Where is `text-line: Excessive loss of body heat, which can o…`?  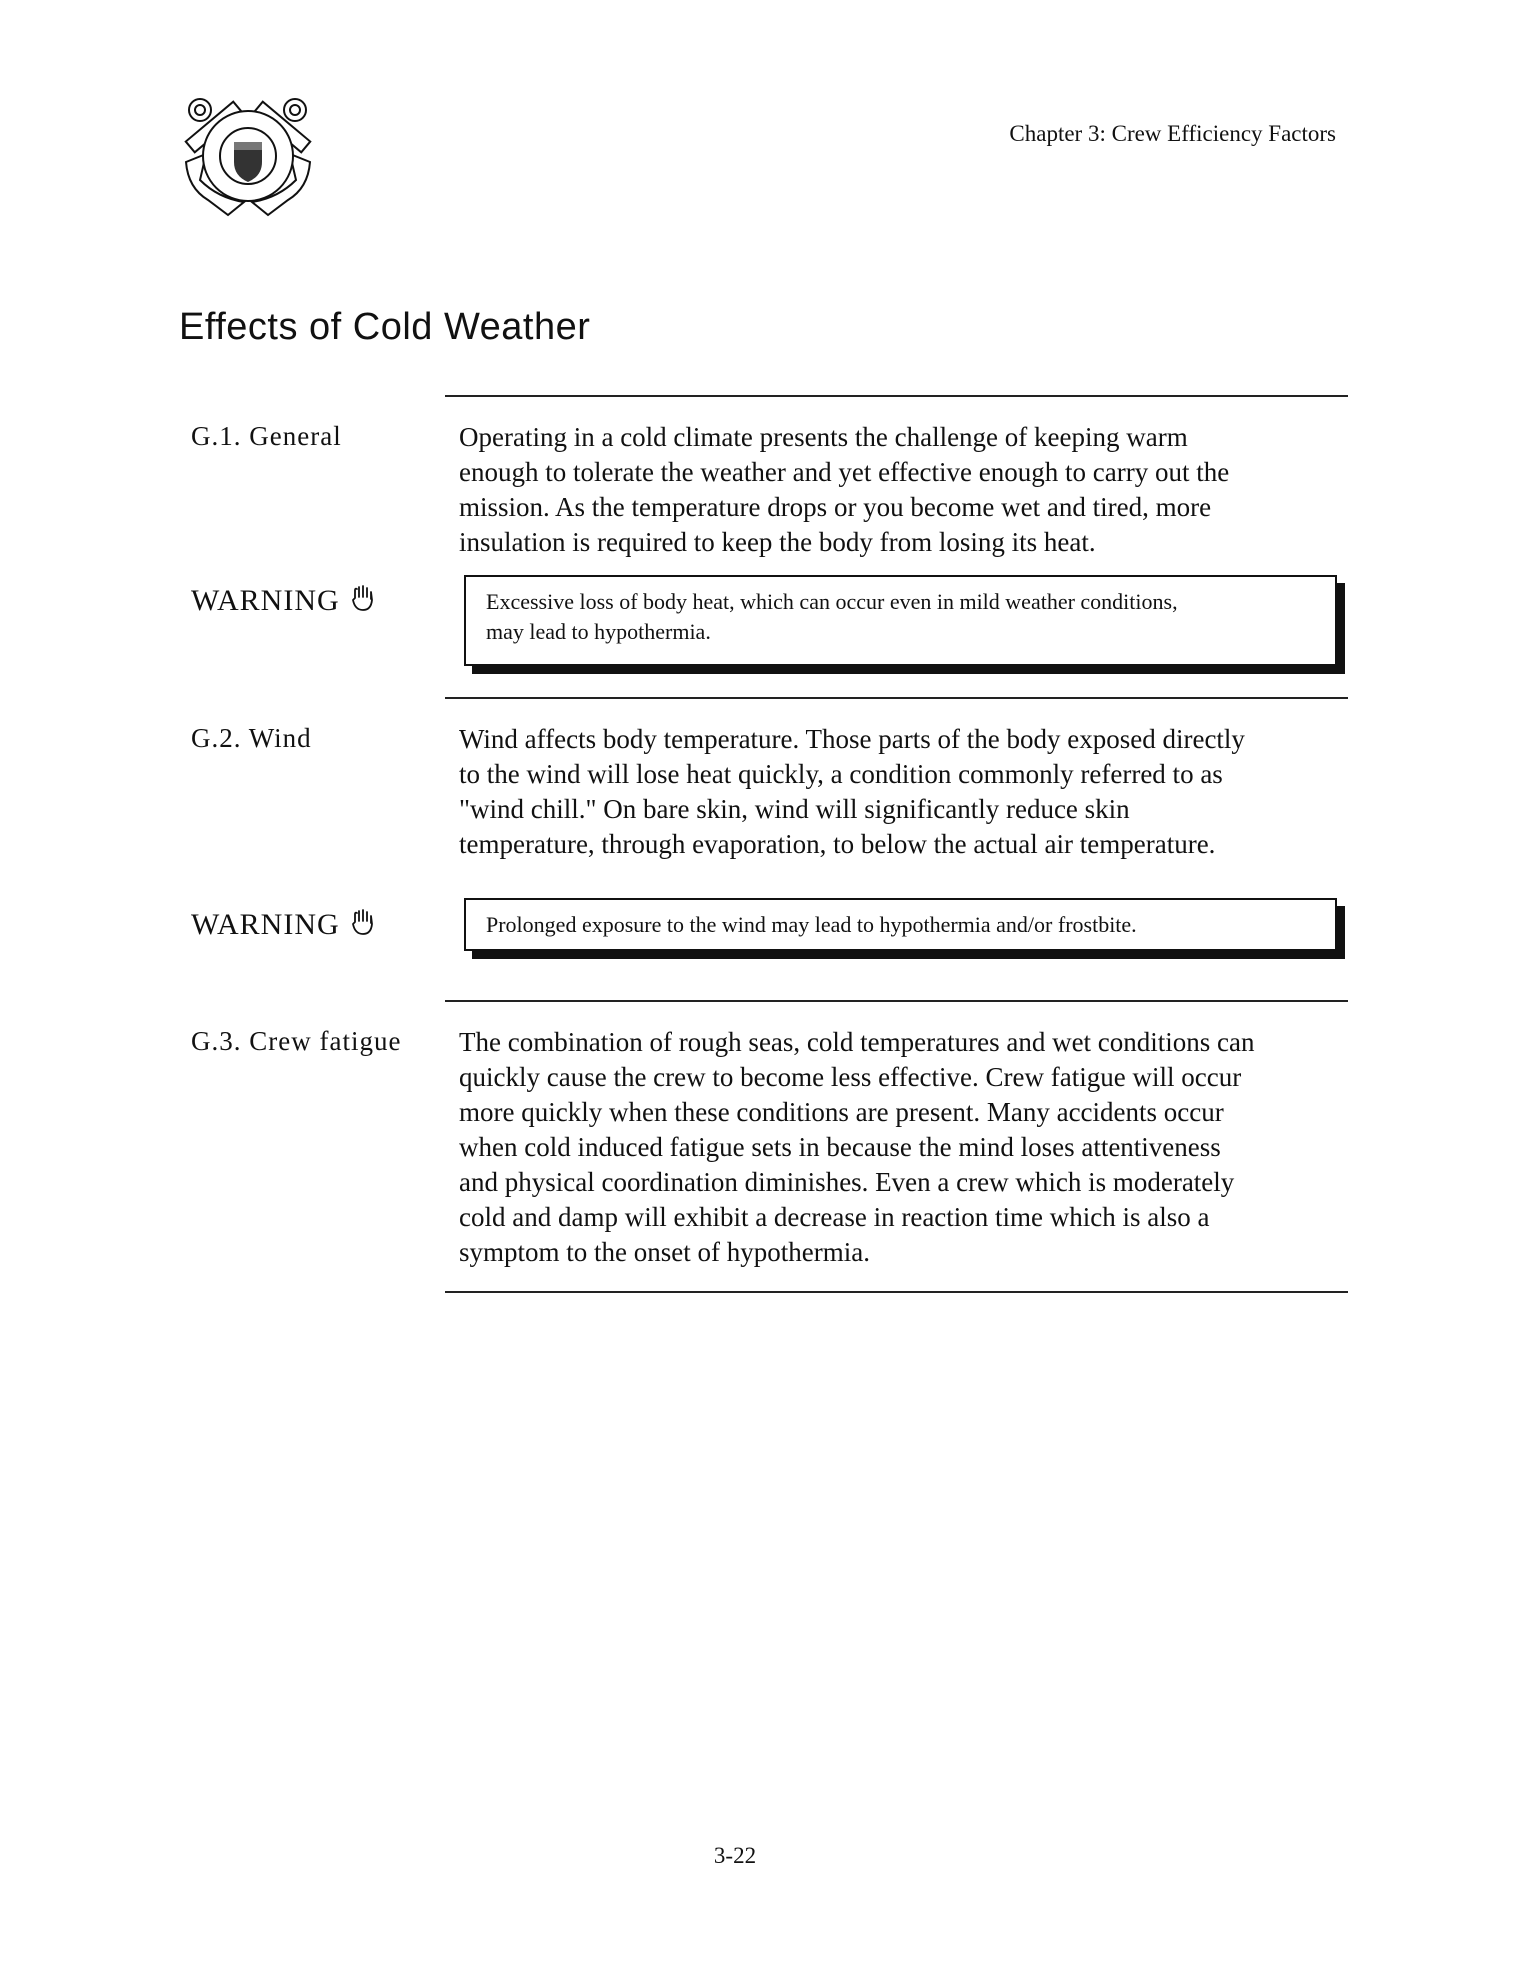
text-line: Excessive loss of body heat, which can o… is located at coordinates (832, 601).